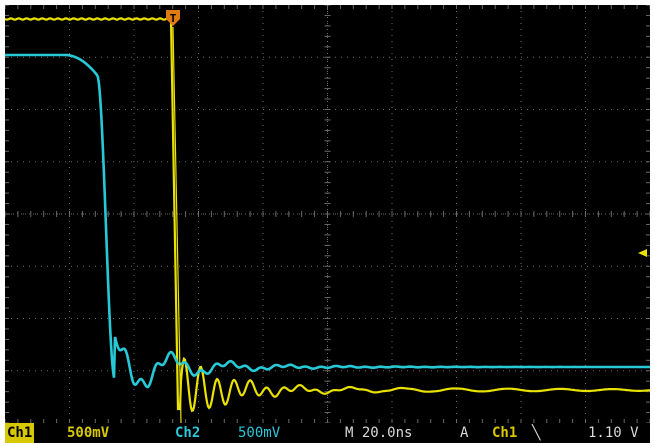  Describe the element at coordinates (642, 253) in the screenshot. I see `trigger-level-arrow-icon` at that location.